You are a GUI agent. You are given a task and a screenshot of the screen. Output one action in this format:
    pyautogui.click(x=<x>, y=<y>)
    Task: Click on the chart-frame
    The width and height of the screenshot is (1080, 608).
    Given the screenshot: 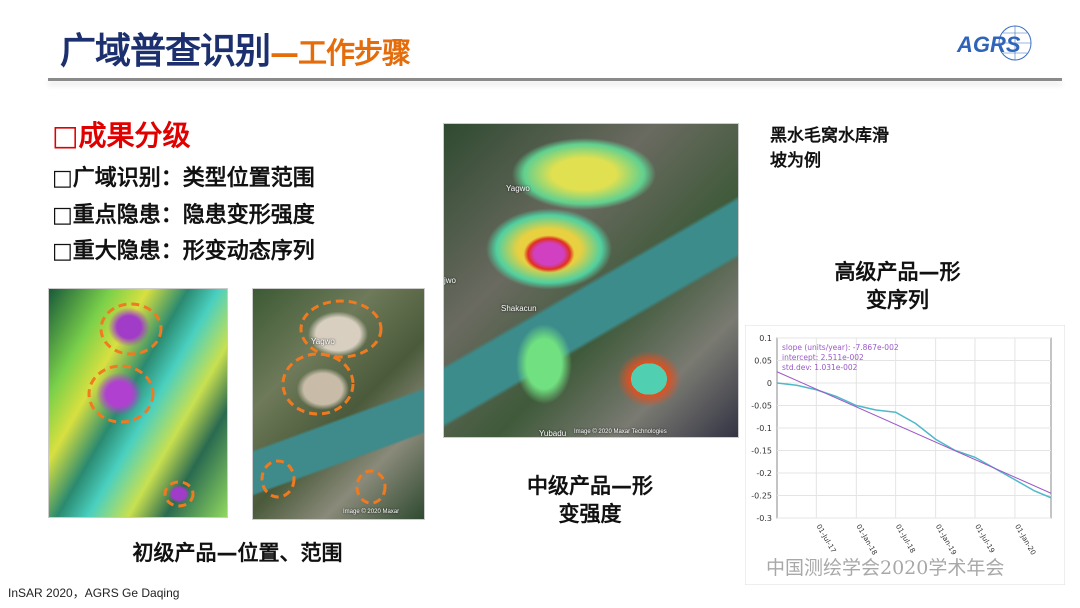 What is the action you would take?
    pyautogui.click(x=905, y=455)
    